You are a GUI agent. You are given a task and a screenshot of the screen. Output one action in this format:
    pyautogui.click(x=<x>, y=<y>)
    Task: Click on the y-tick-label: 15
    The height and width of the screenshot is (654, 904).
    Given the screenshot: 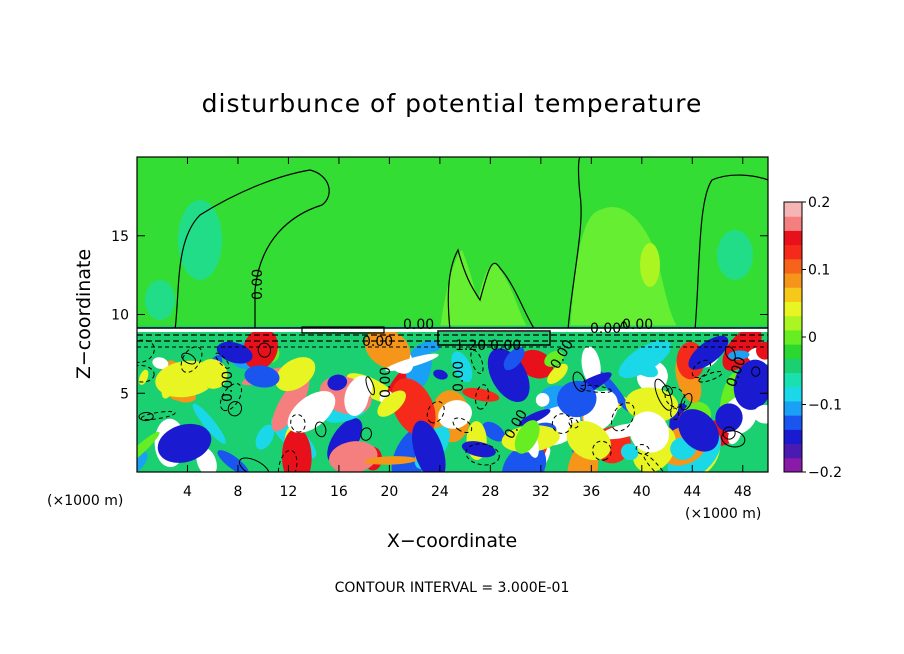 What is the action you would take?
    pyautogui.click(x=120, y=237)
    